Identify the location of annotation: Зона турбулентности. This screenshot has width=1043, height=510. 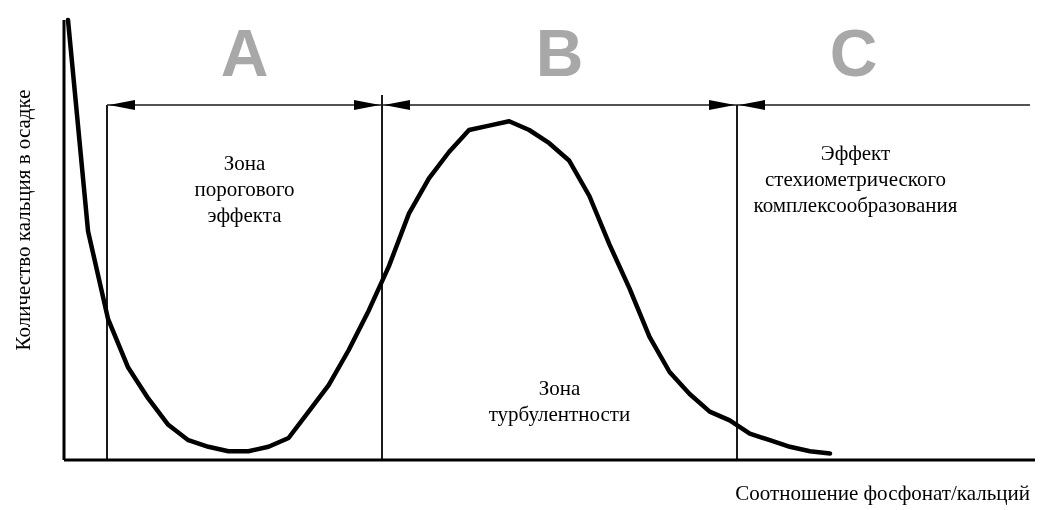
(559, 401).